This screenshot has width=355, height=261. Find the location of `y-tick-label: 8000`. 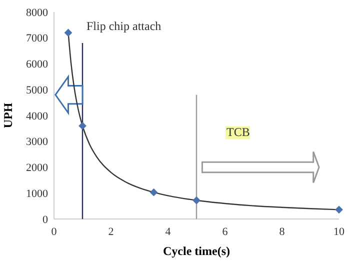

y-tick-label: 8000 is located at coordinates (37, 12).